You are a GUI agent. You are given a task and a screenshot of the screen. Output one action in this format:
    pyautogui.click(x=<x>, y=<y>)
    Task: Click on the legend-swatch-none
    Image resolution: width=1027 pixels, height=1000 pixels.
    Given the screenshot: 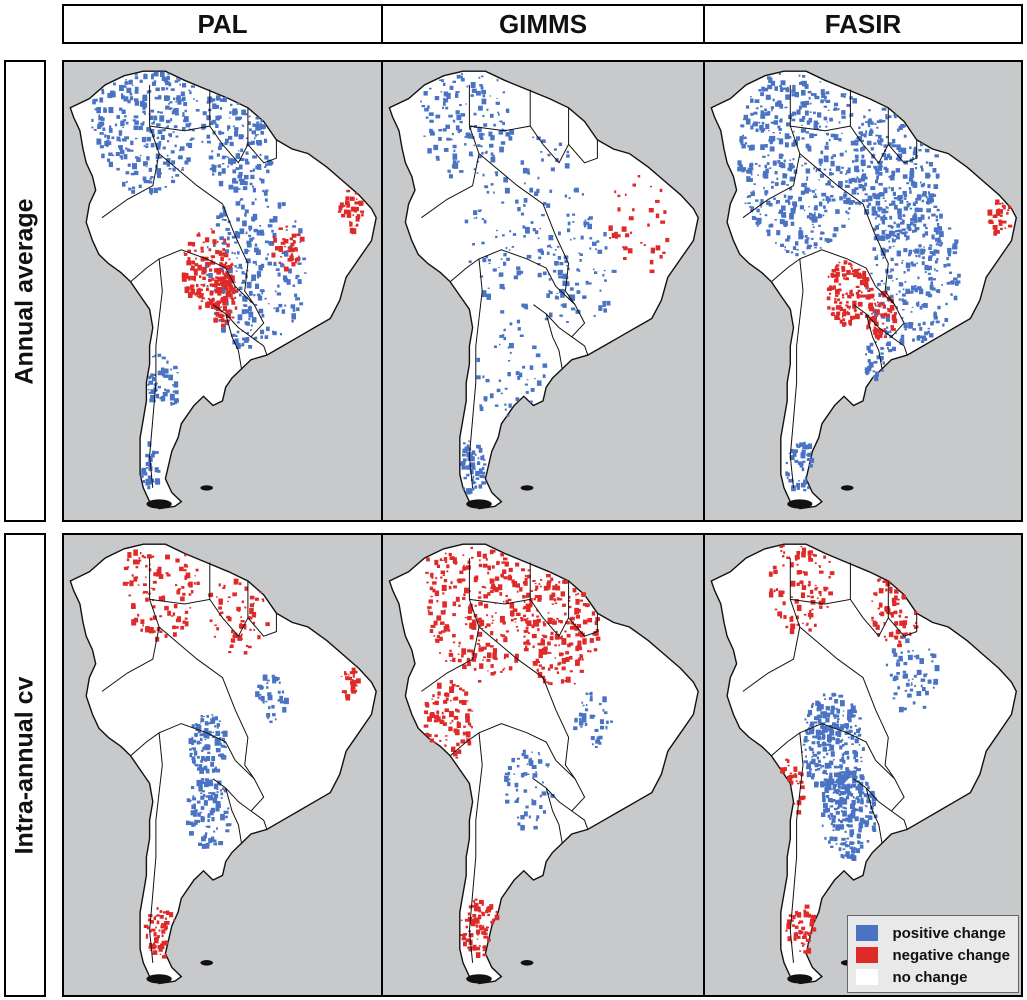 What is the action you would take?
    pyautogui.click(x=867, y=977)
    